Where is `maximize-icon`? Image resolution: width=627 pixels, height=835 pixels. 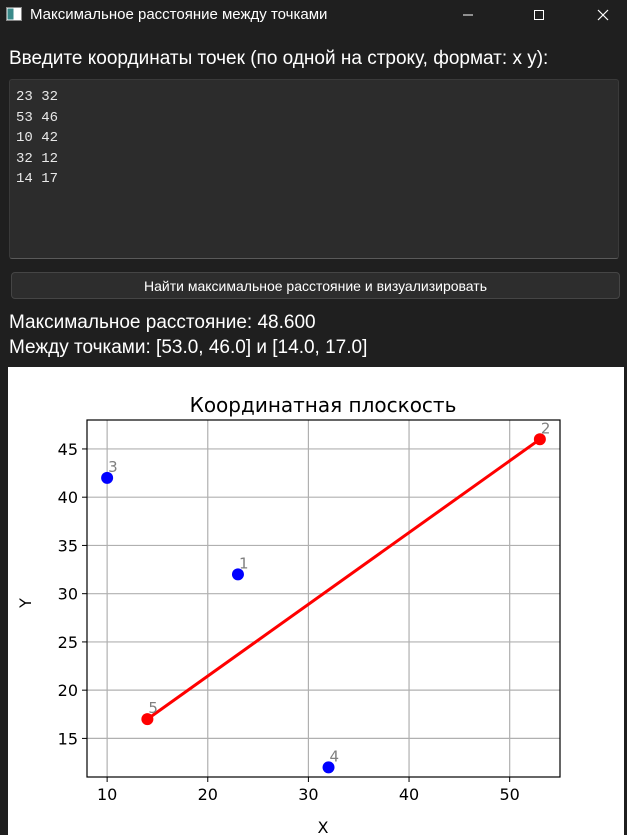
maximize-icon is located at coordinates (539, 15).